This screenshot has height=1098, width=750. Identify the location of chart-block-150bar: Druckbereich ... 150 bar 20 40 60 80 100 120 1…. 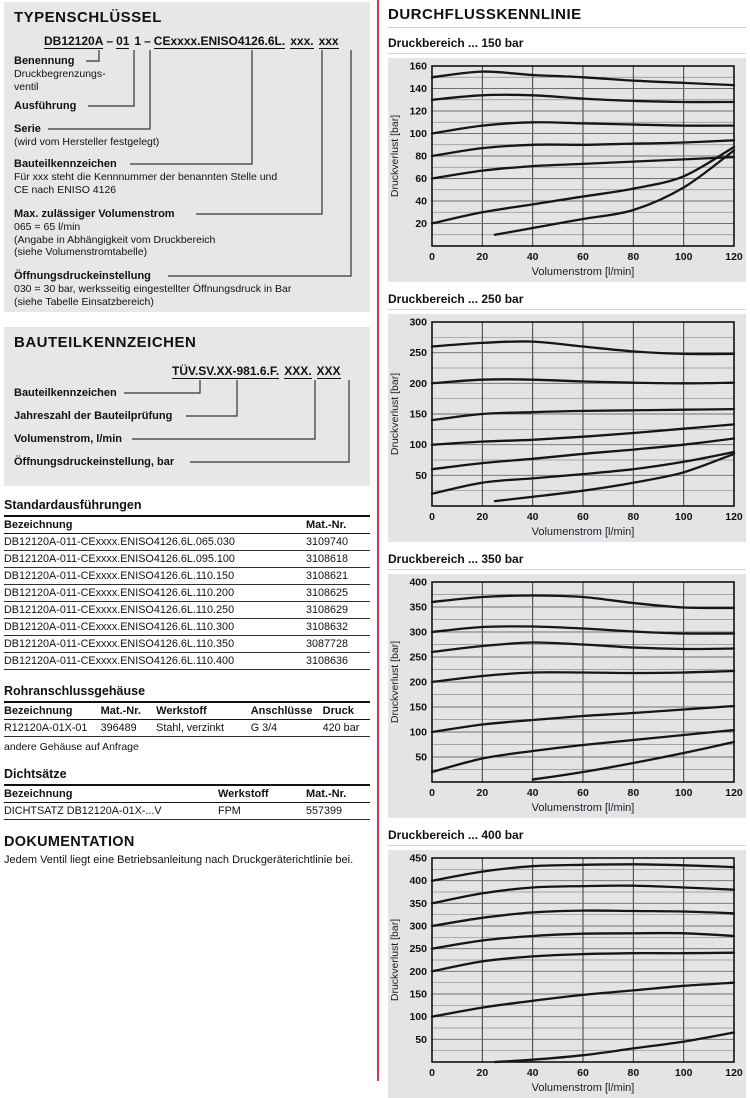
(567, 158).